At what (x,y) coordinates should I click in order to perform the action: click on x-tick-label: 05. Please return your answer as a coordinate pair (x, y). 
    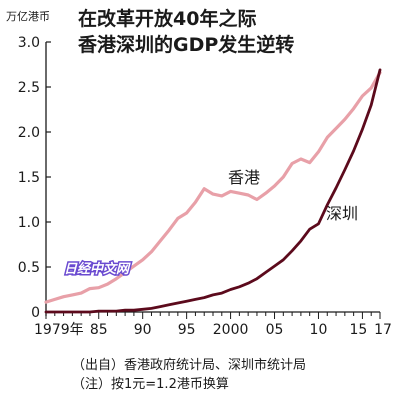
    Looking at the image, I should click on (275, 330).